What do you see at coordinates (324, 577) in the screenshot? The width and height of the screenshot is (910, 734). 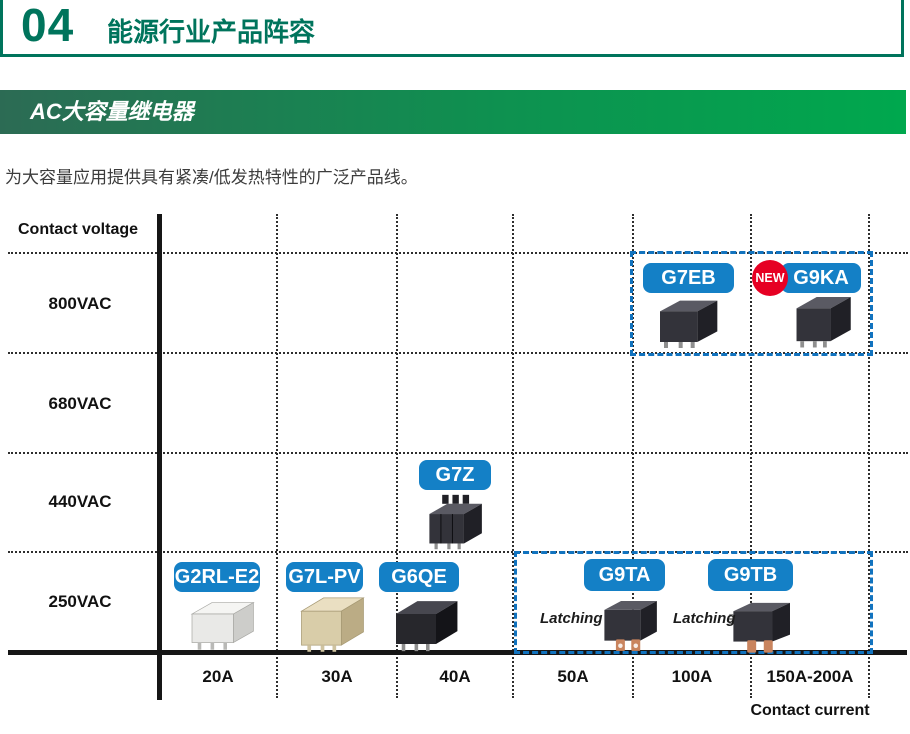 I see `product-label-g7l-pv: G7L-PV` at bounding box center [324, 577].